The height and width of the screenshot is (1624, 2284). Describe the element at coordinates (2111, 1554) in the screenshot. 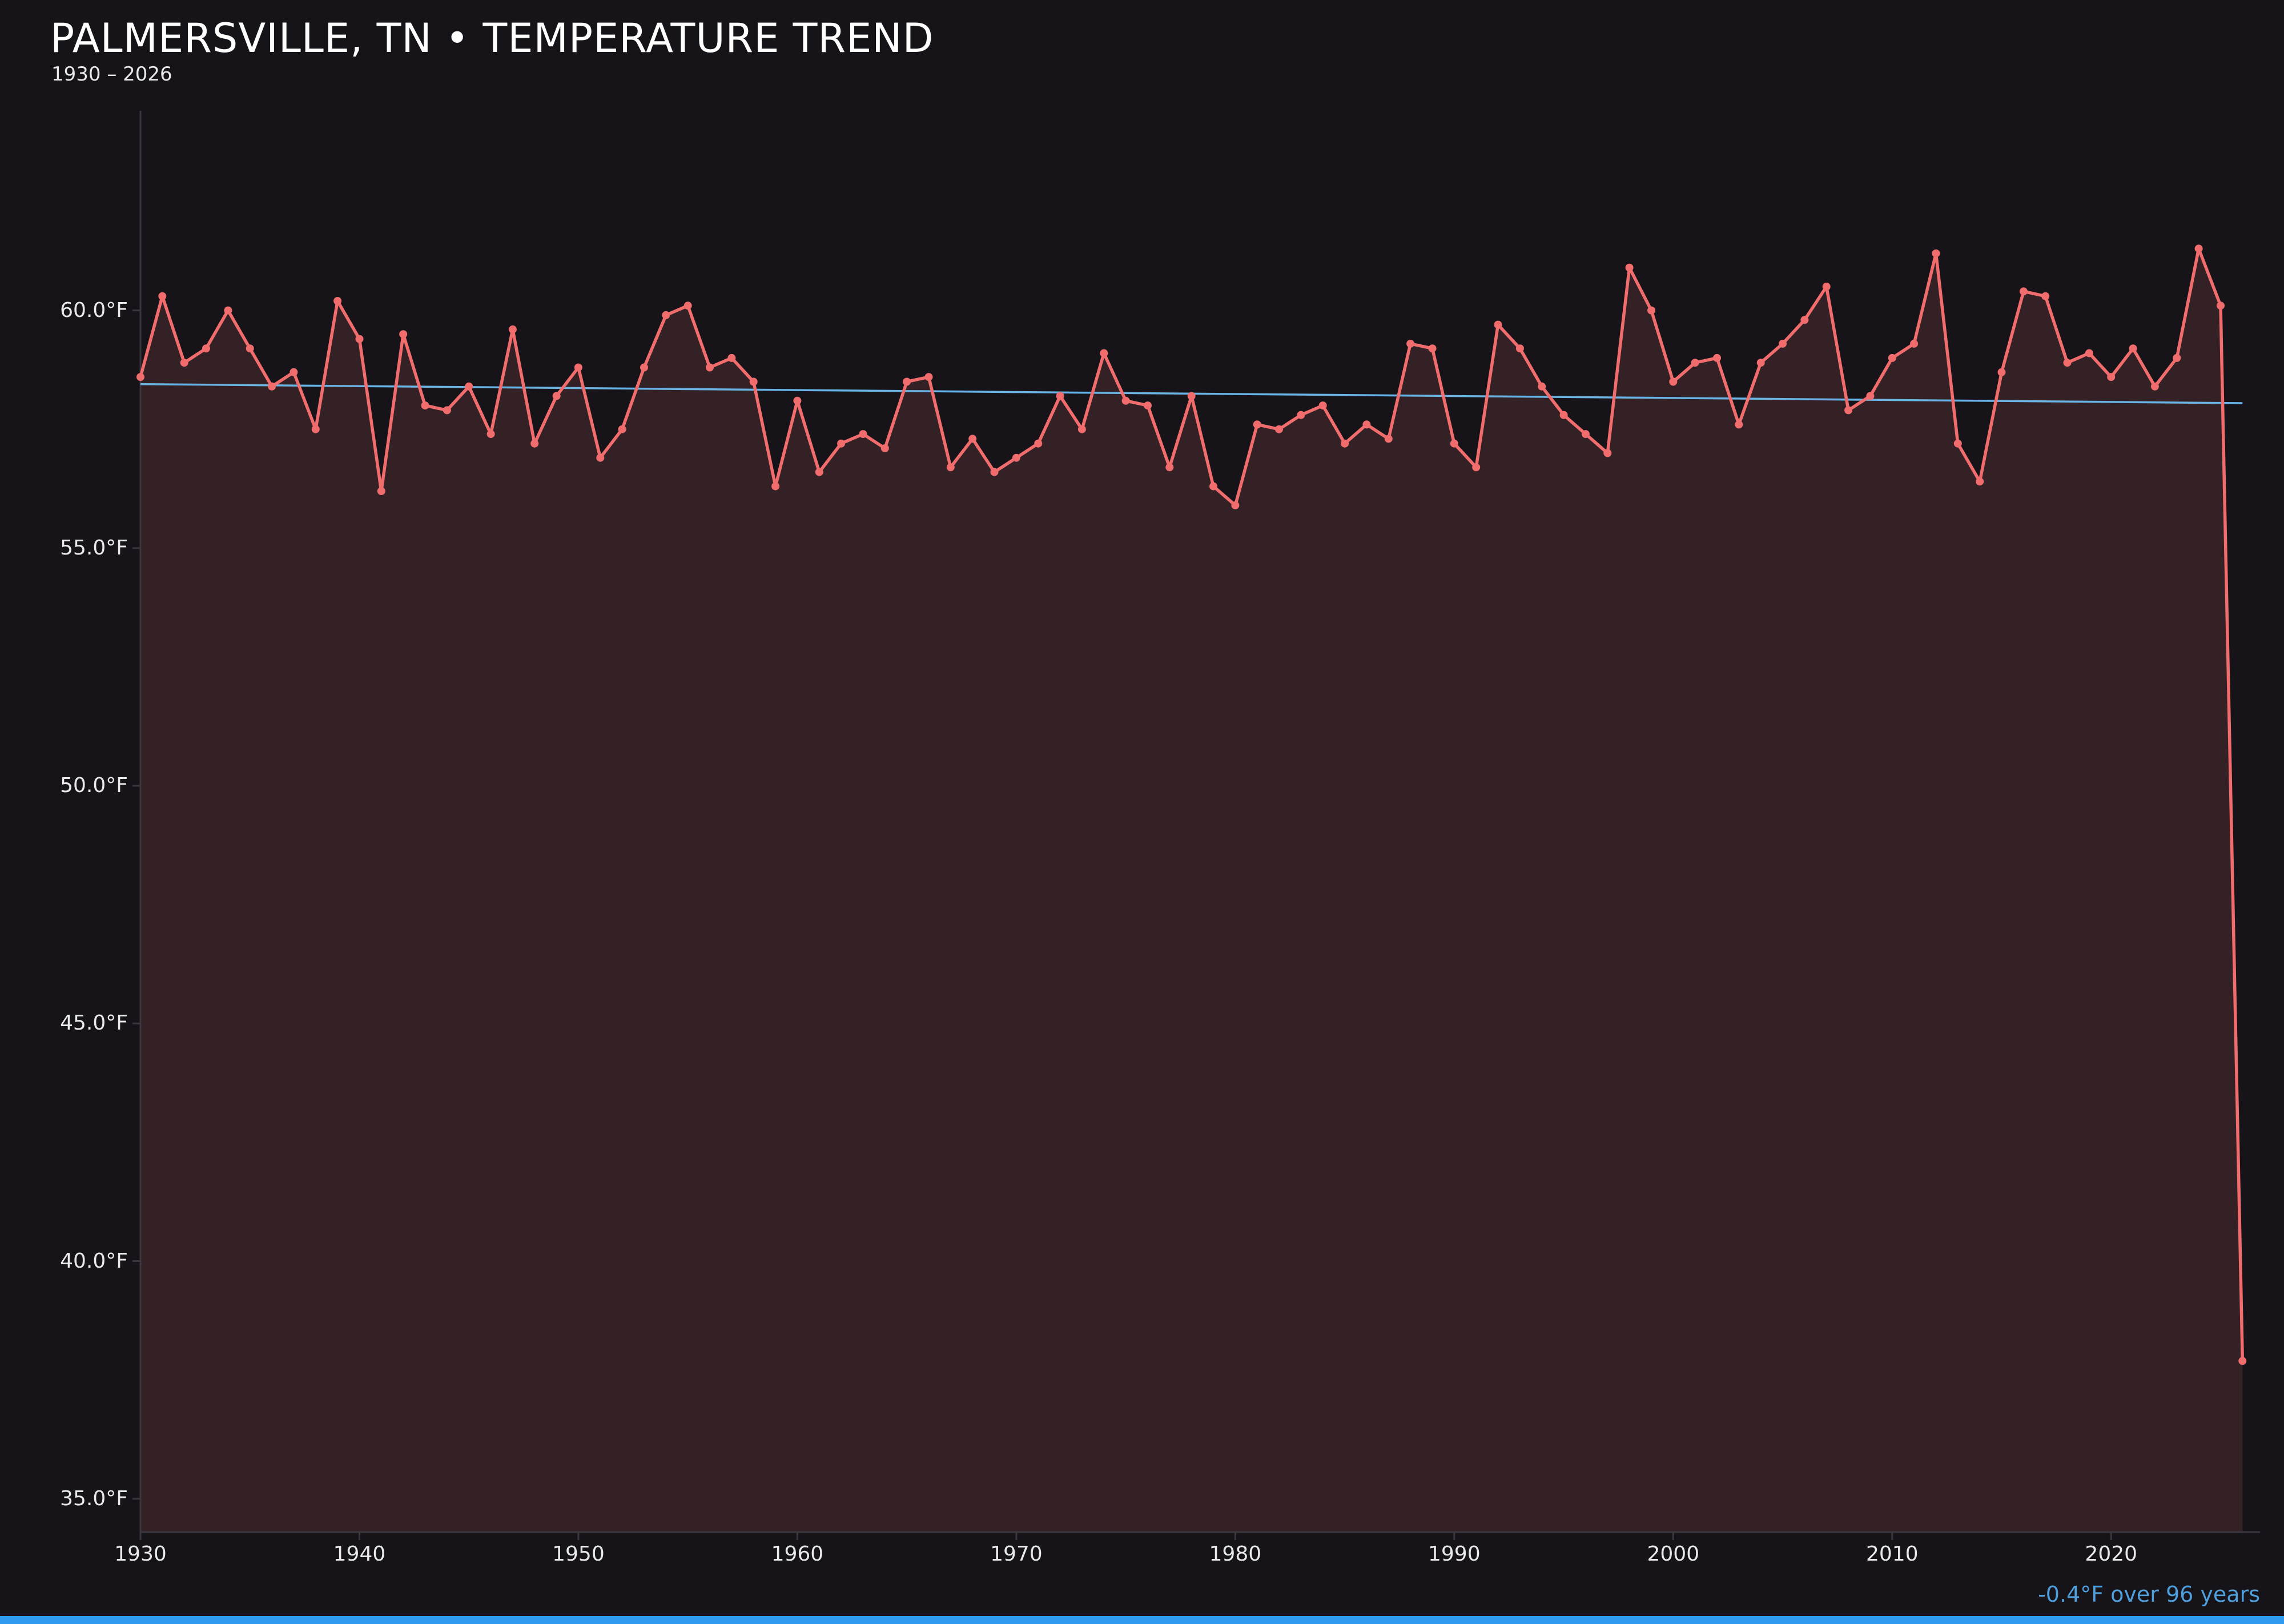

I see `x-tick-label: 2020` at that location.